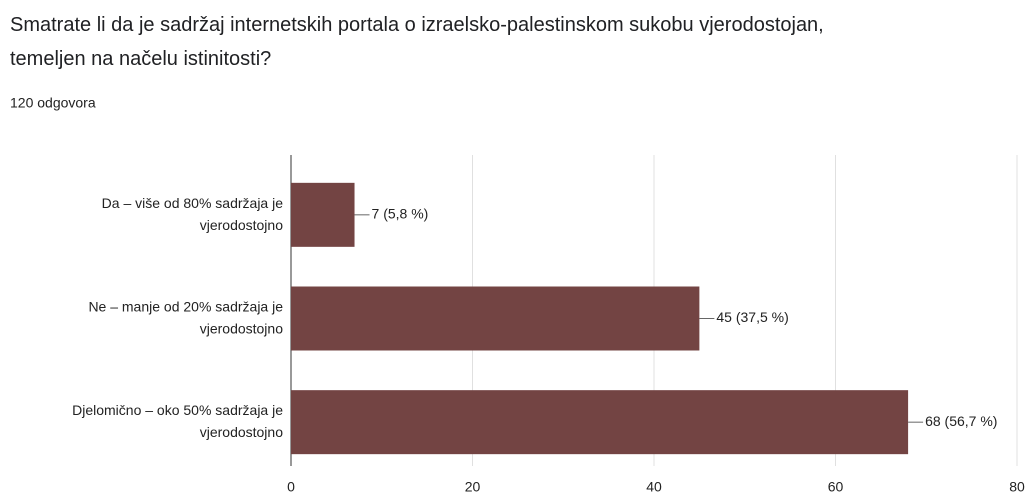 The image size is (1030, 496). I want to click on x-tick-label: 60, so click(836, 487).